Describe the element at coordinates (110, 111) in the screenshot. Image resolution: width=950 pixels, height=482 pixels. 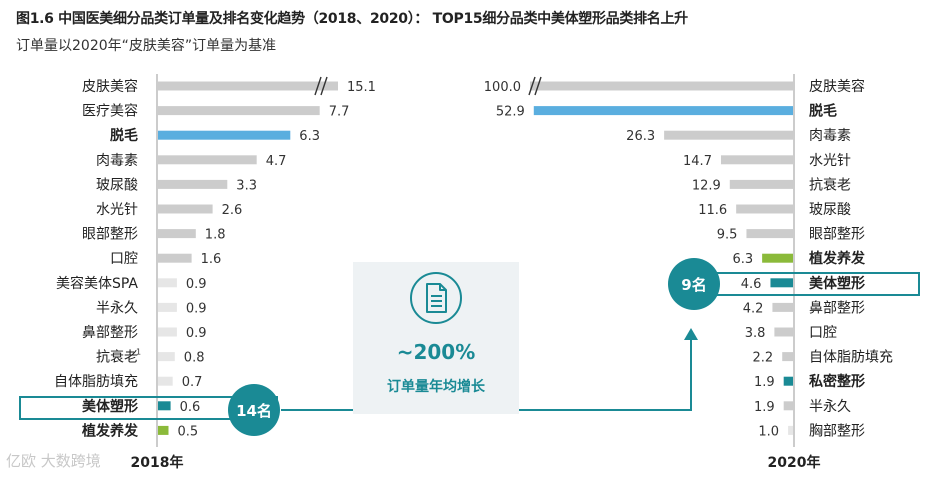
I see `category-label-2018: 医疗美容` at that location.